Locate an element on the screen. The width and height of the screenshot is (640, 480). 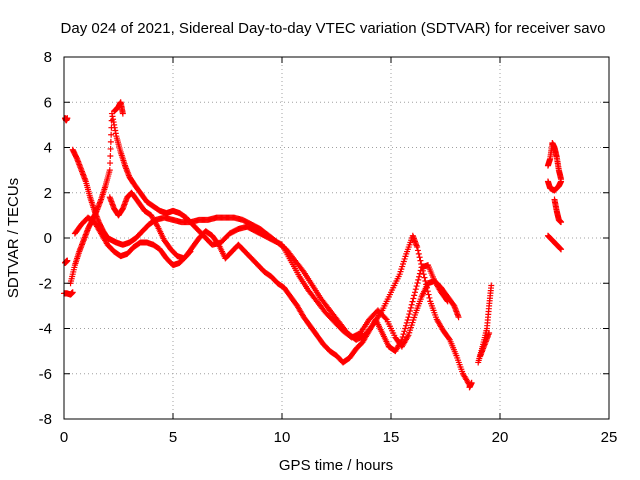
series-late-d is located at coordinates (554, 242).